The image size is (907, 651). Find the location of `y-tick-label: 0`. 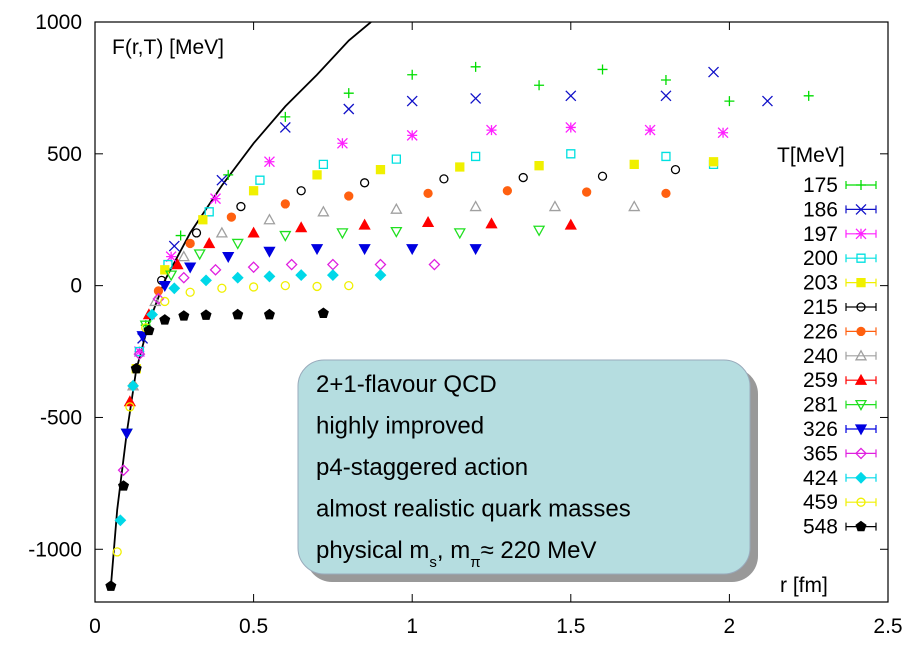

y-tick-label: 0 is located at coordinates (76, 286).